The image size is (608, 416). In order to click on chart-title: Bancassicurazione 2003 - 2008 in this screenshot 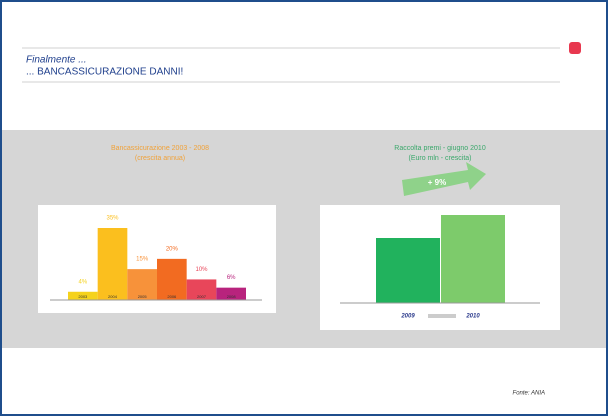, I will do `click(160, 148)`.